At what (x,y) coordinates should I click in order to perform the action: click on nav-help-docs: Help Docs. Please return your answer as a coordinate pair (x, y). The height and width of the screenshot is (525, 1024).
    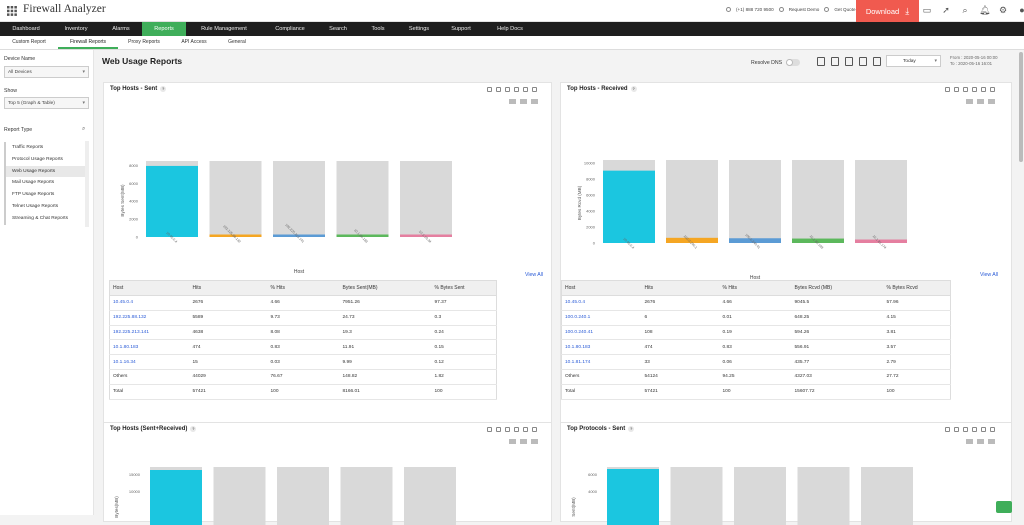
    Looking at the image, I should click on (510, 29).